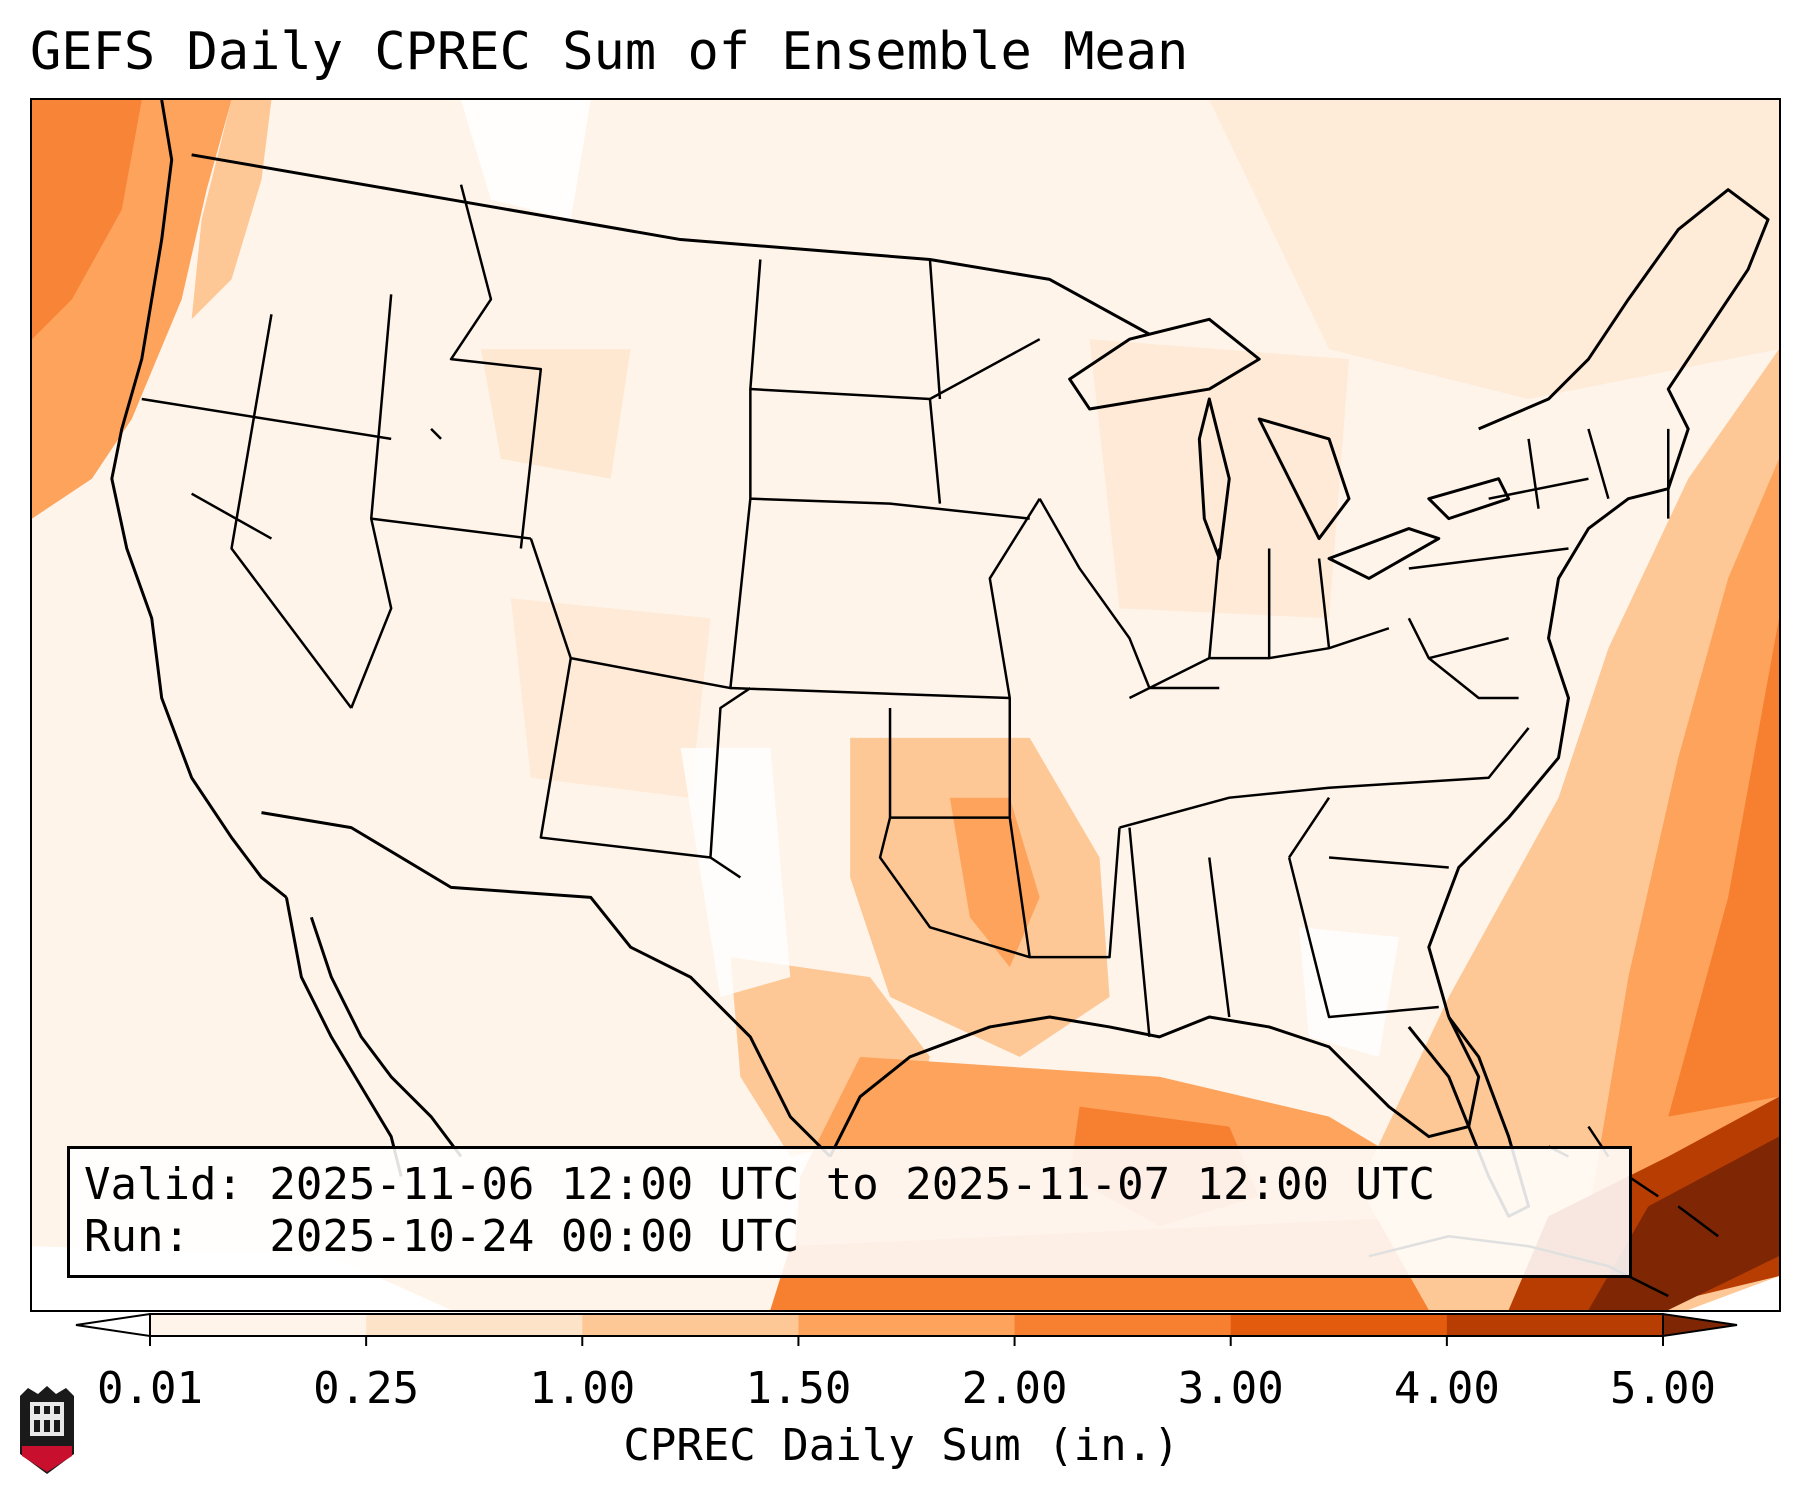  Describe the element at coordinates (1700, 1325) in the screenshot. I see `colorbar-over-arrow` at that location.